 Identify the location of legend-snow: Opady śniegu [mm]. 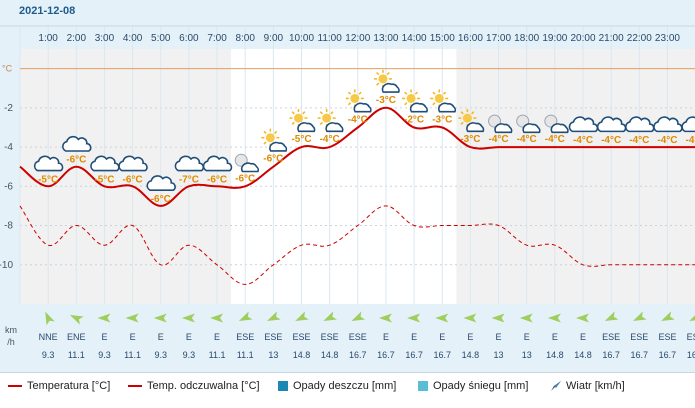
(473, 386).